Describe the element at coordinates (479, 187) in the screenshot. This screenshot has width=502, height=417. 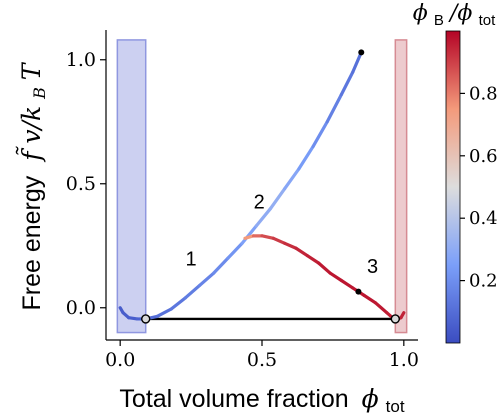
I see `colorbar-ticks: 0.2 0.4 0.6 0.8` at that location.